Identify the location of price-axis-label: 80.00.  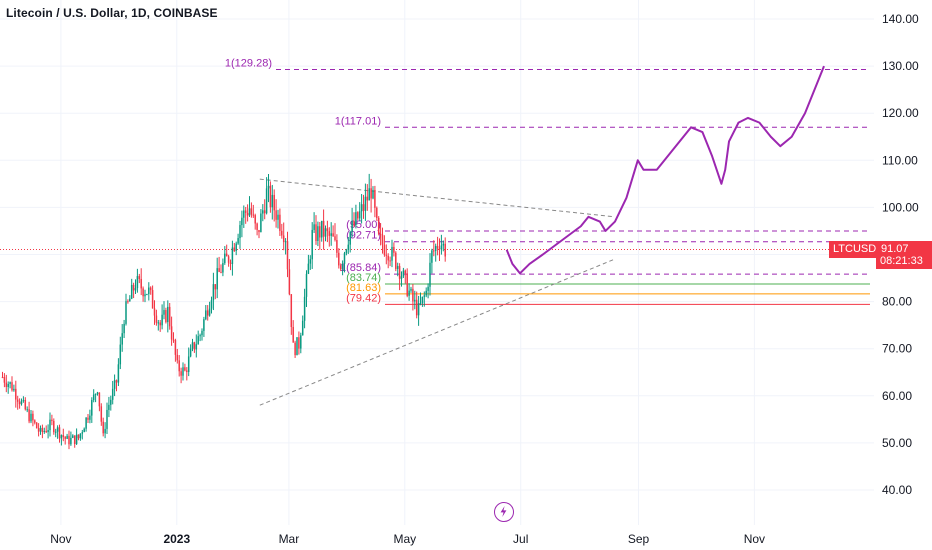
(897, 302).